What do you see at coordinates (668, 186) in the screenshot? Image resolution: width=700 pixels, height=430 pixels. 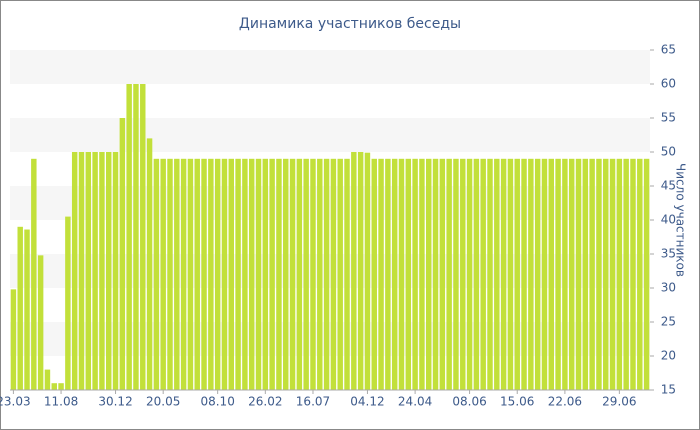 I see `y-tick-label: 45` at bounding box center [668, 186].